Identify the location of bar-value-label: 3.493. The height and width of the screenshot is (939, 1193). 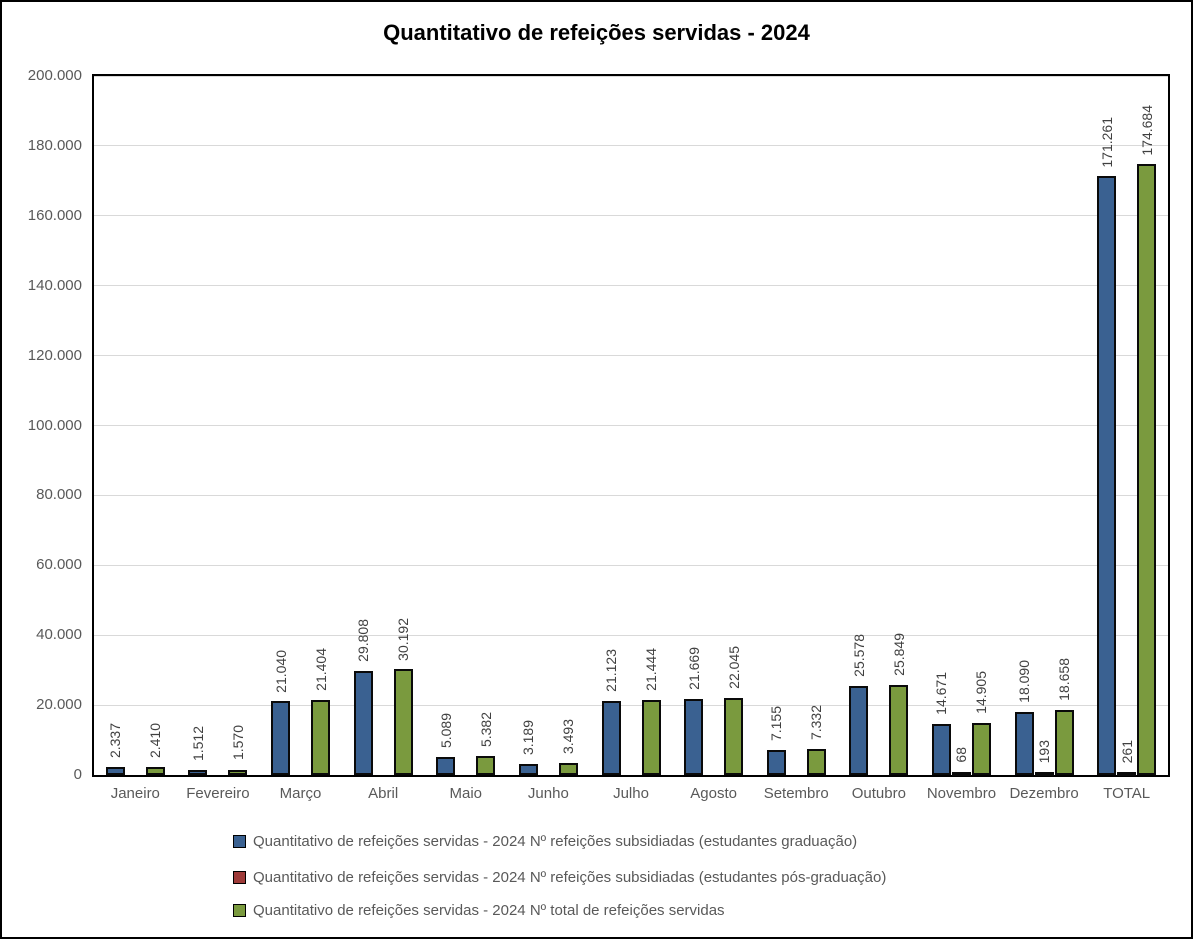
(568, 736).